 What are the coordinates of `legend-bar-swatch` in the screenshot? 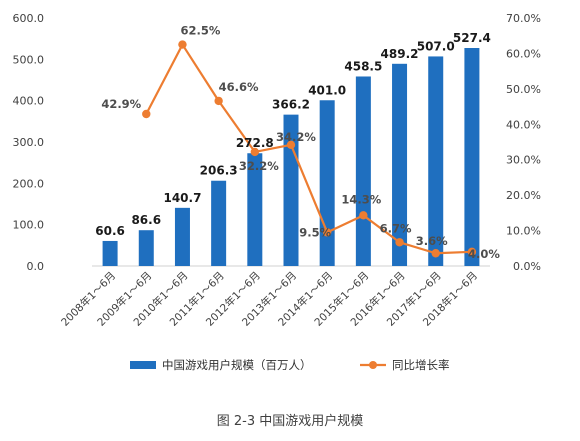 It's located at (143, 365).